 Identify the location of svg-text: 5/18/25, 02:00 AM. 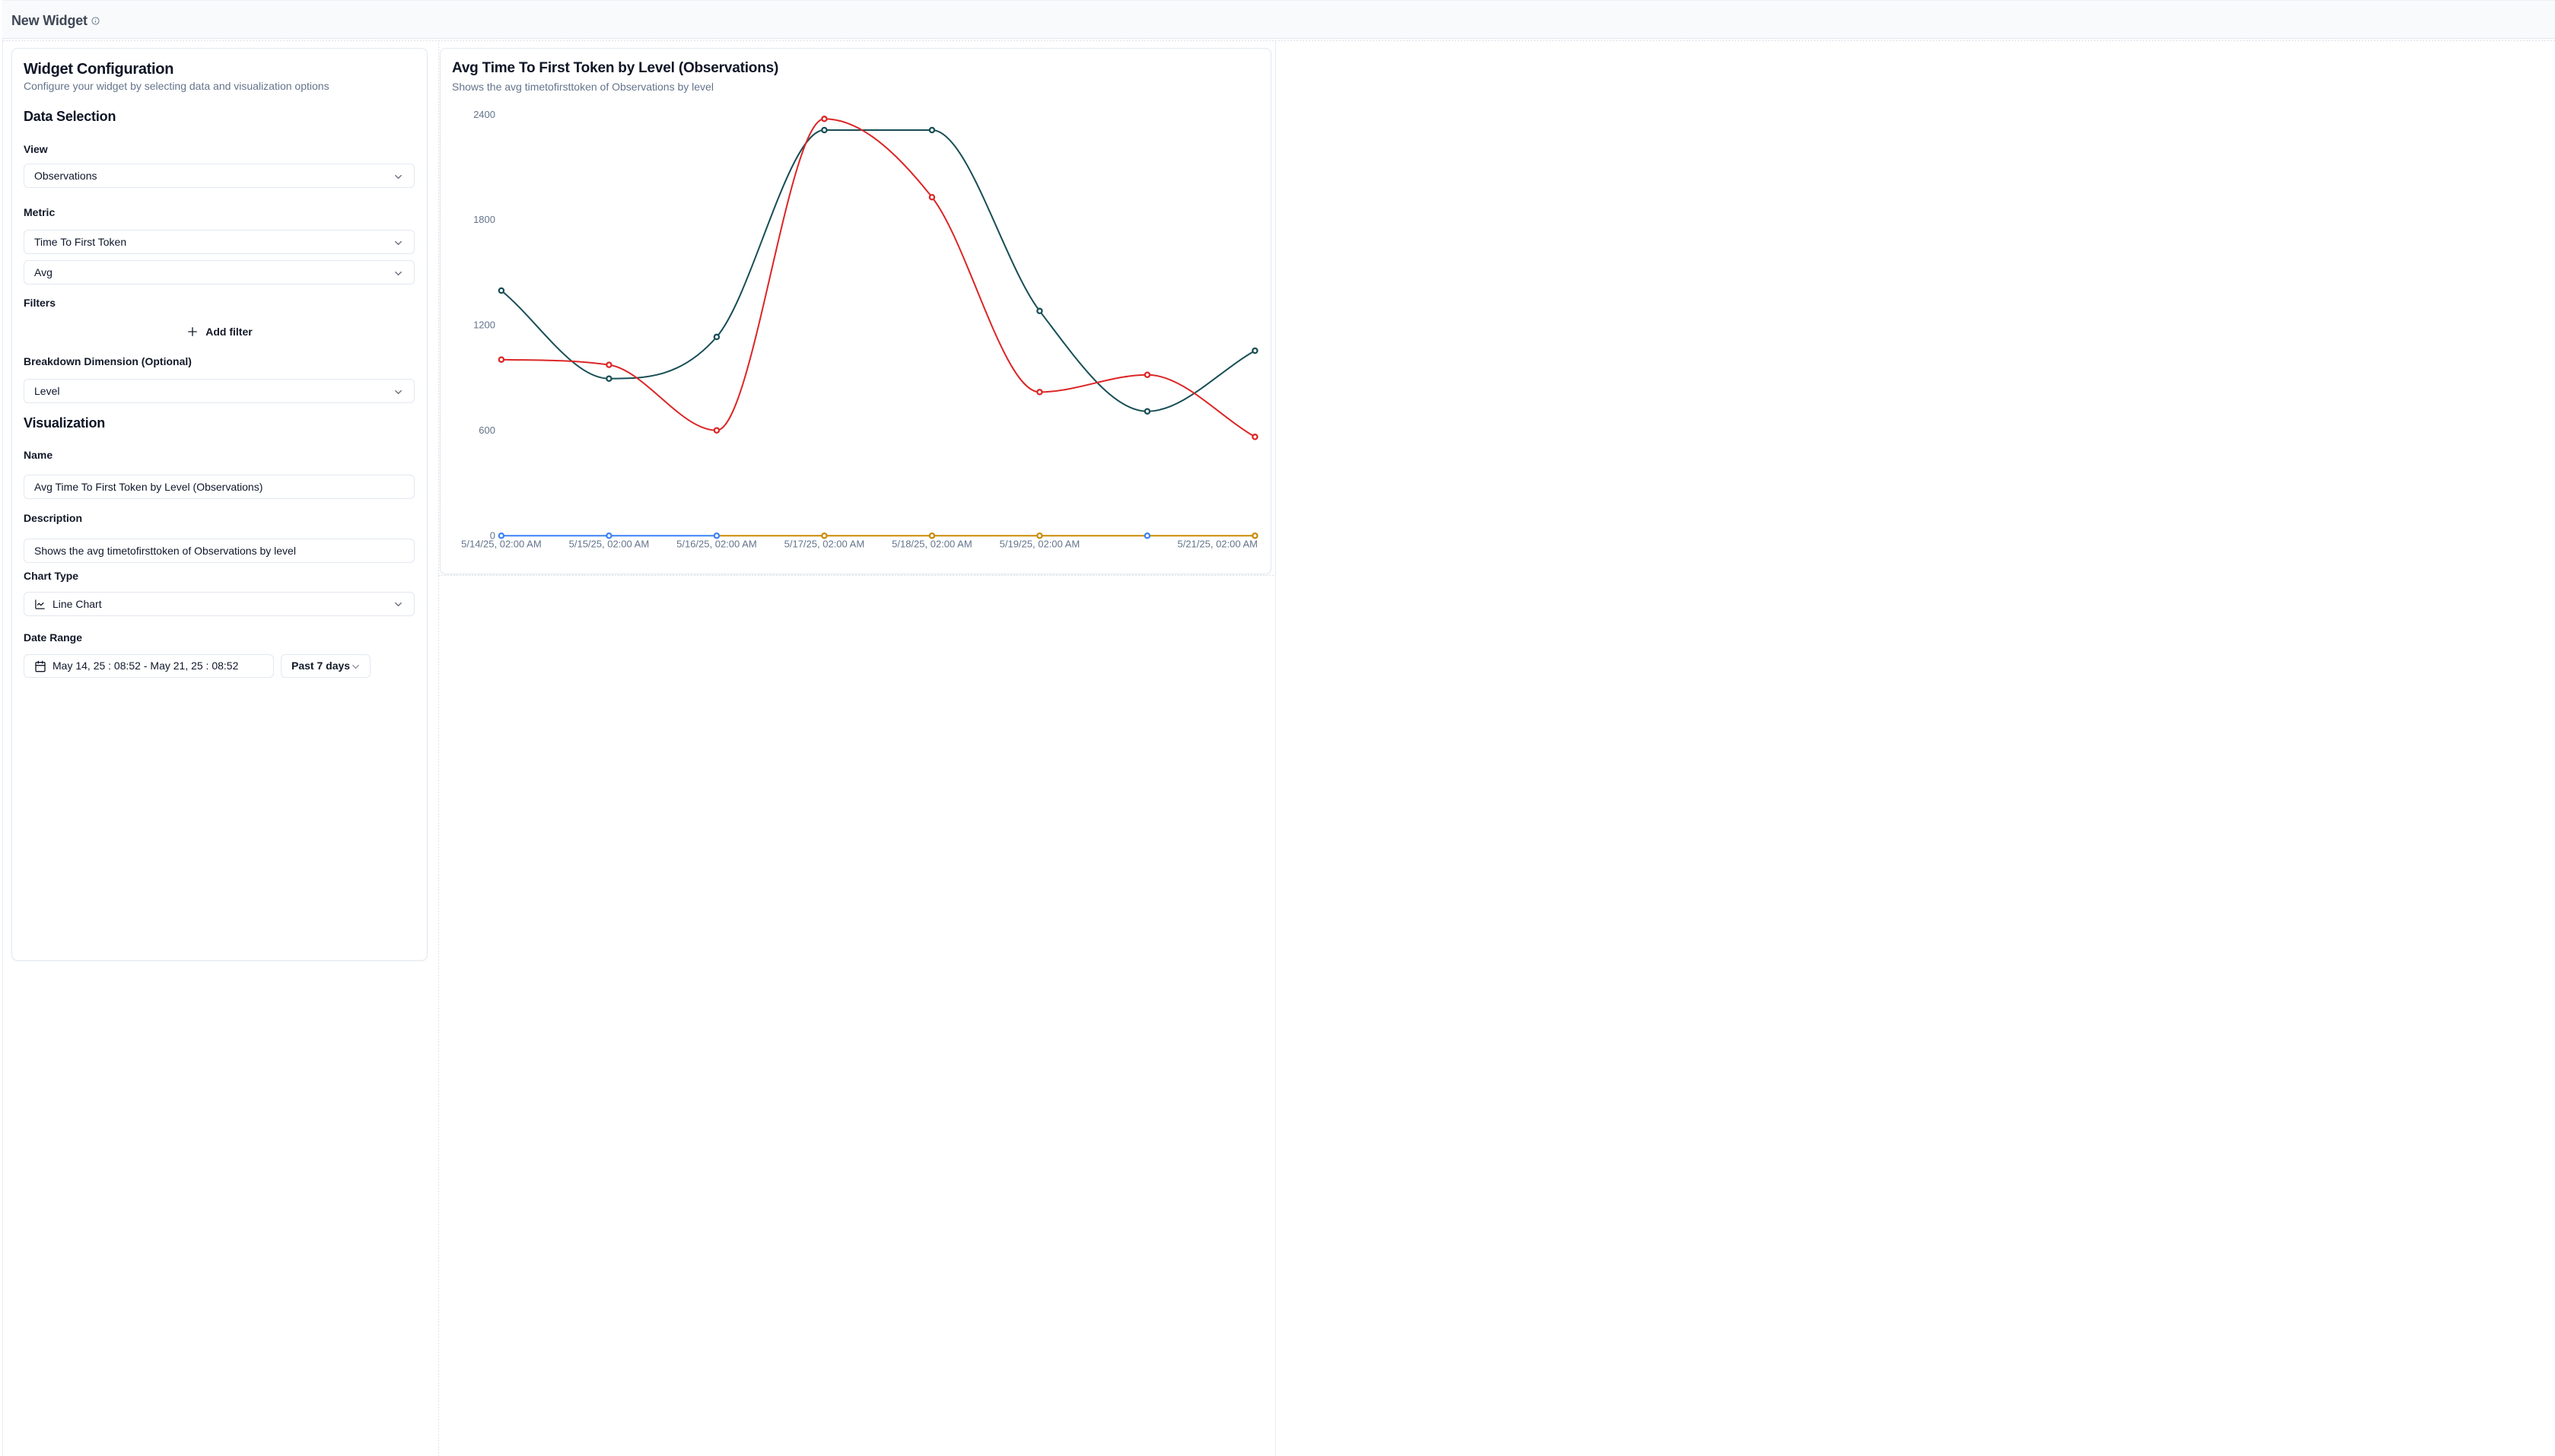
(932, 544).